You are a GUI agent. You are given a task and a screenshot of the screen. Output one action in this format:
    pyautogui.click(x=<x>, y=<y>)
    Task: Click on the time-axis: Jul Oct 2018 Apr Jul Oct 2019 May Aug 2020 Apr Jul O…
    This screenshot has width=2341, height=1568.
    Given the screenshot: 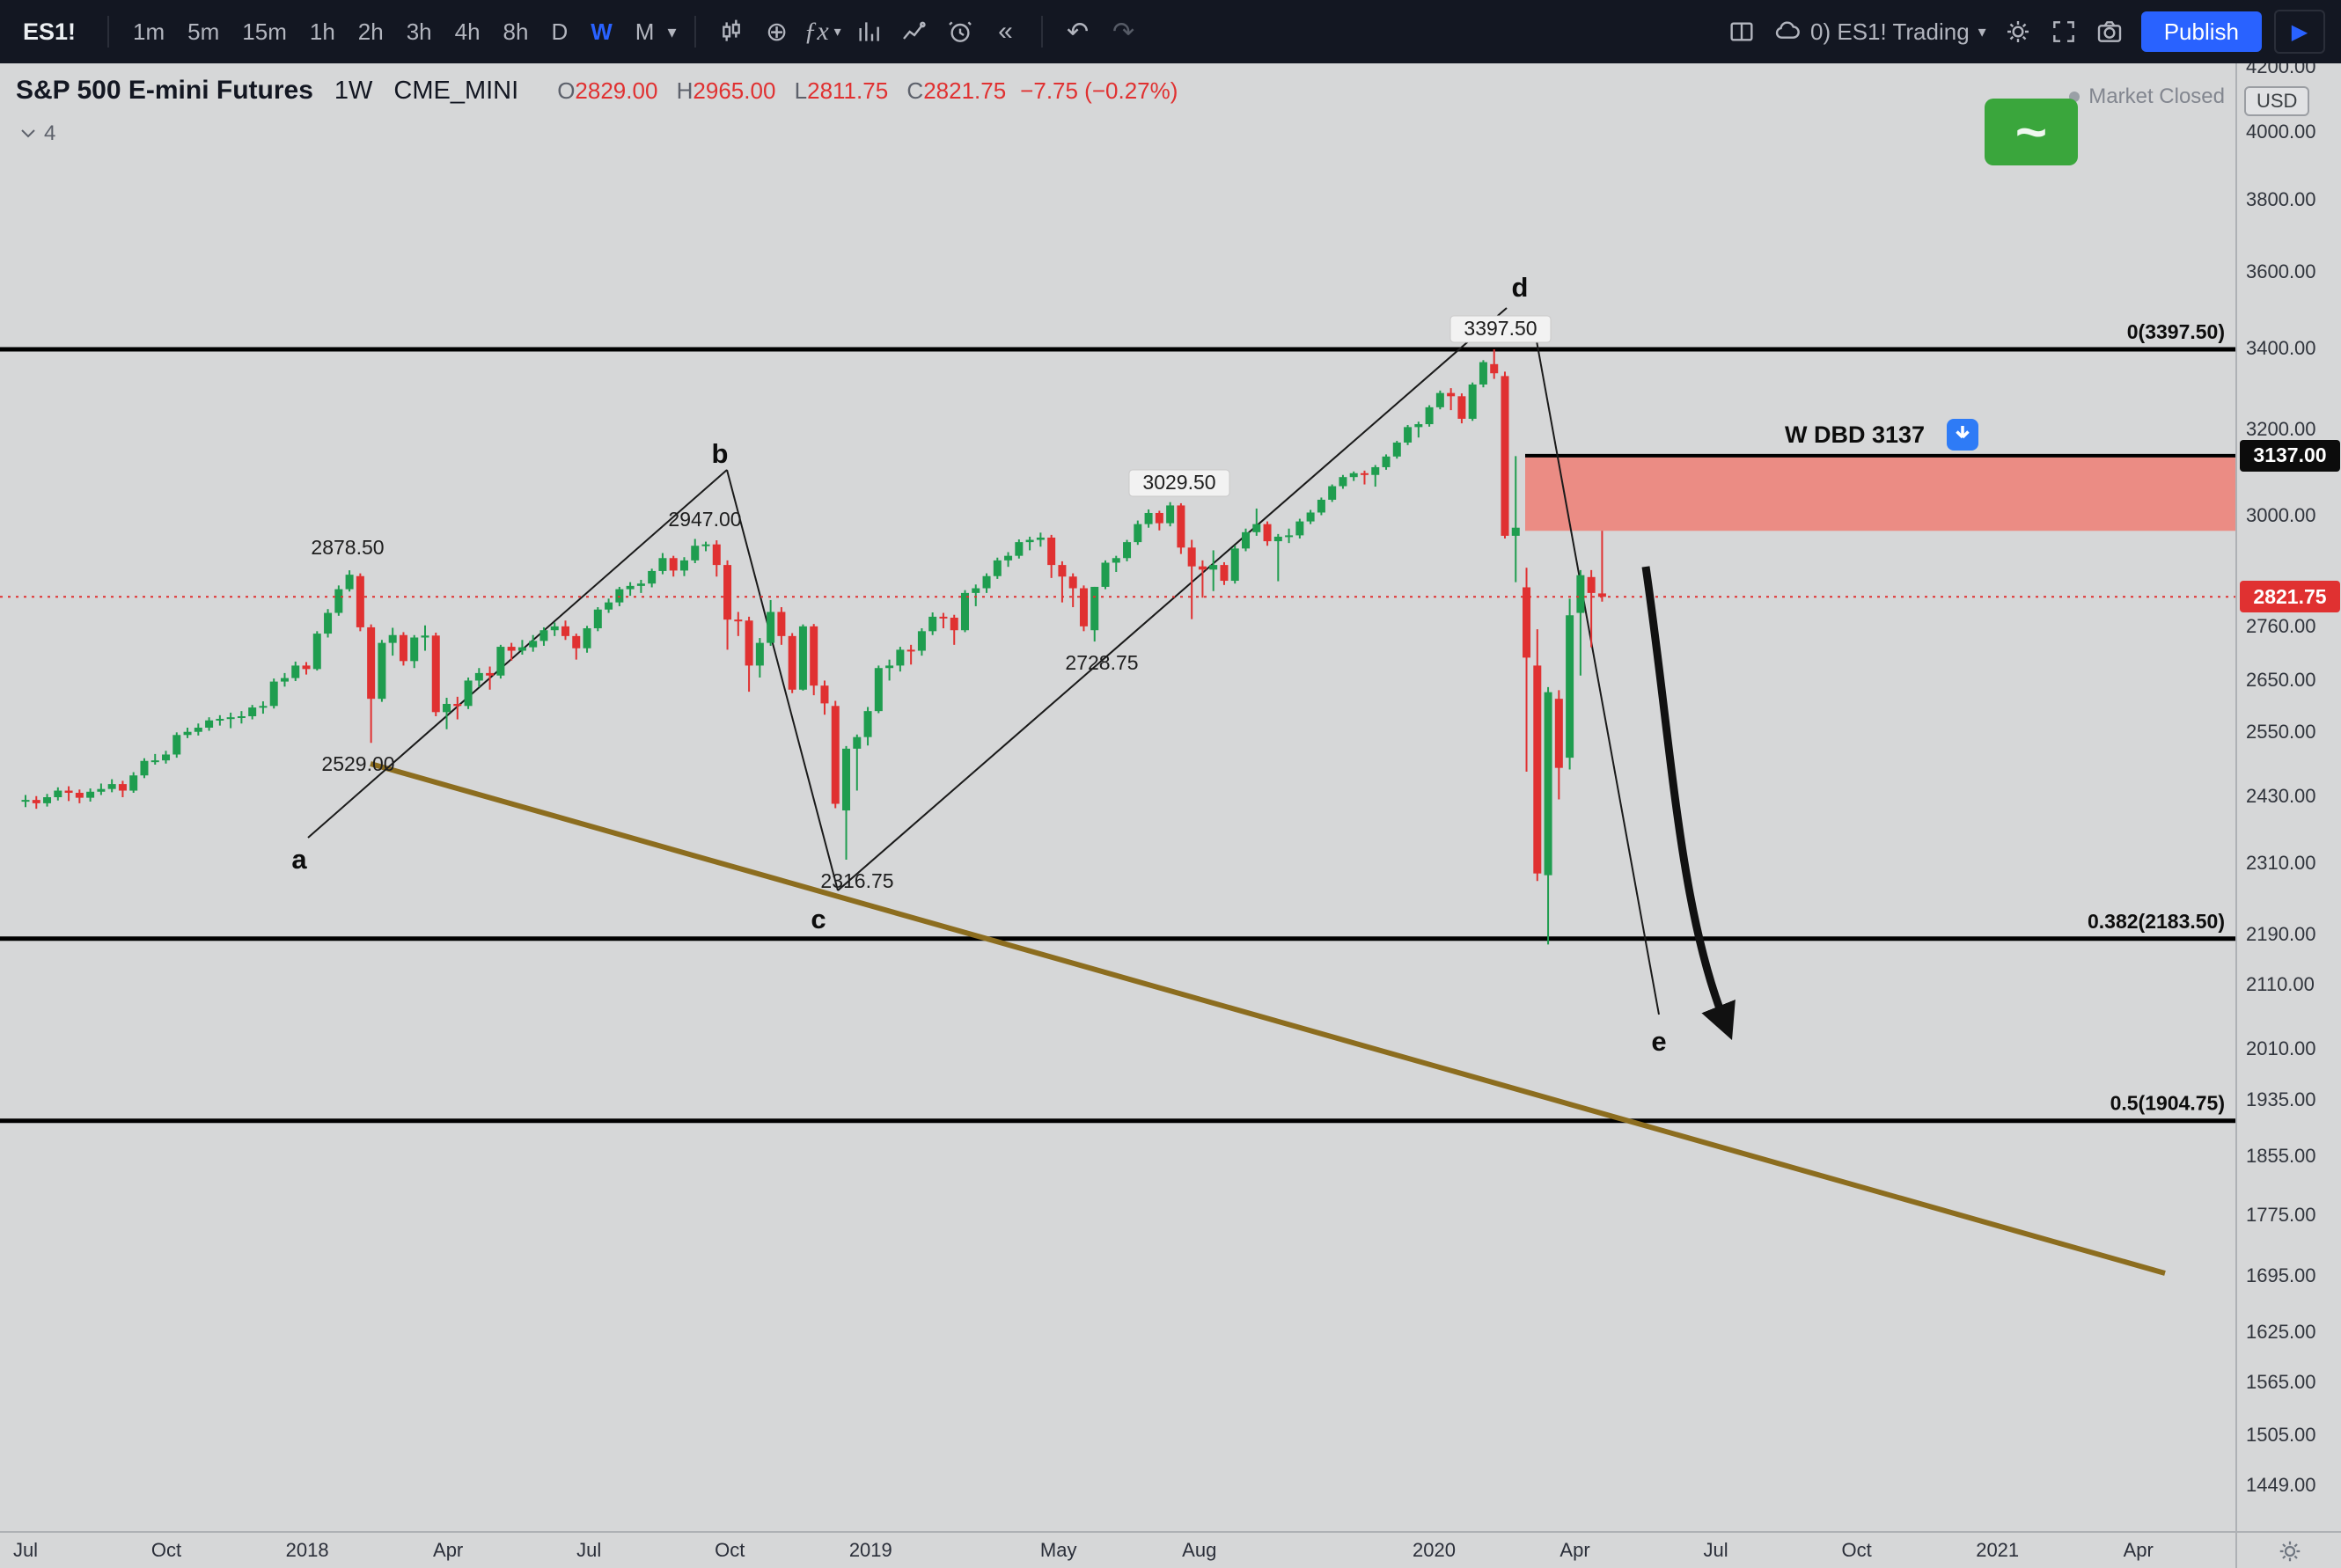 What is the action you would take?
    pyautogui.click(x=1118, y=1549)
    